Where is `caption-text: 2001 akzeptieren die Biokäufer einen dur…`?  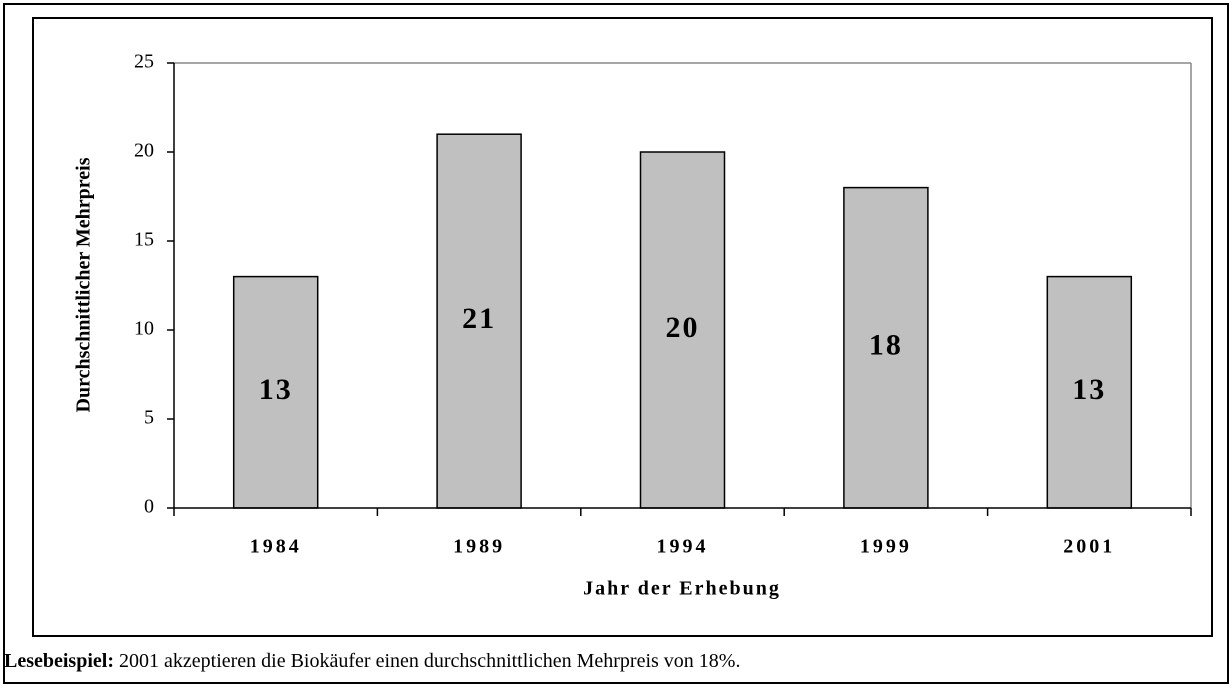
caption-text: 2001 akzeptieren die Biokäufer einen dur… is located at coordinates (430, 661).